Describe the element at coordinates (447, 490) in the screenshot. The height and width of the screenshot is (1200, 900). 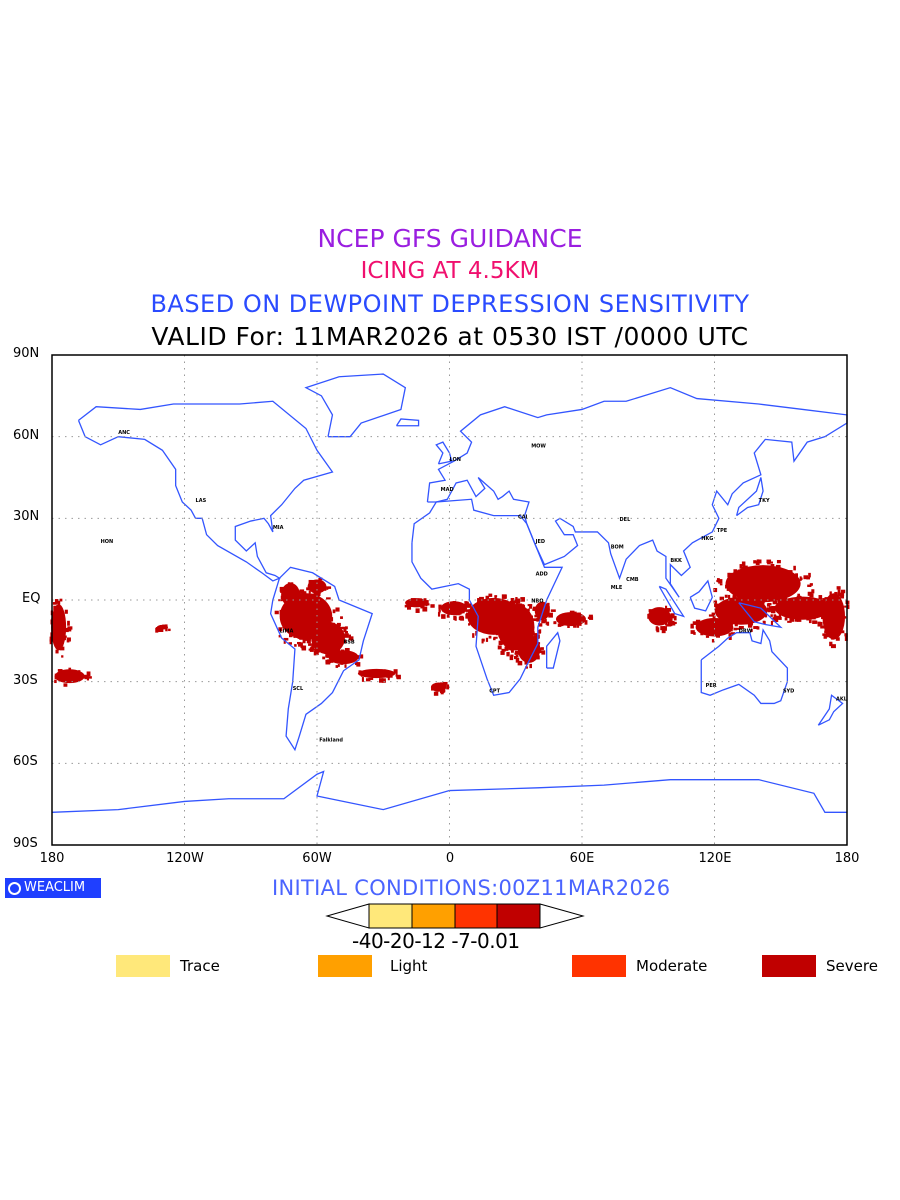
I see `station-label: MAD` at that location.